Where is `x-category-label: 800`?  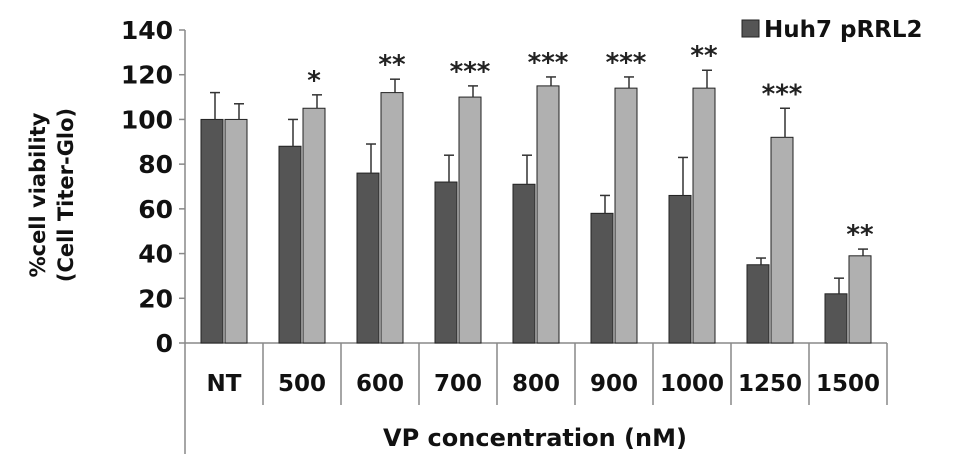 x-category-label: 800 is located at coordinates (536, 384).